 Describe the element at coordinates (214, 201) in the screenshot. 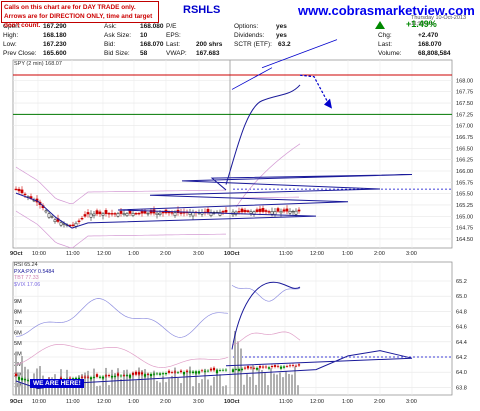

I see `moving-average-line` at that location.